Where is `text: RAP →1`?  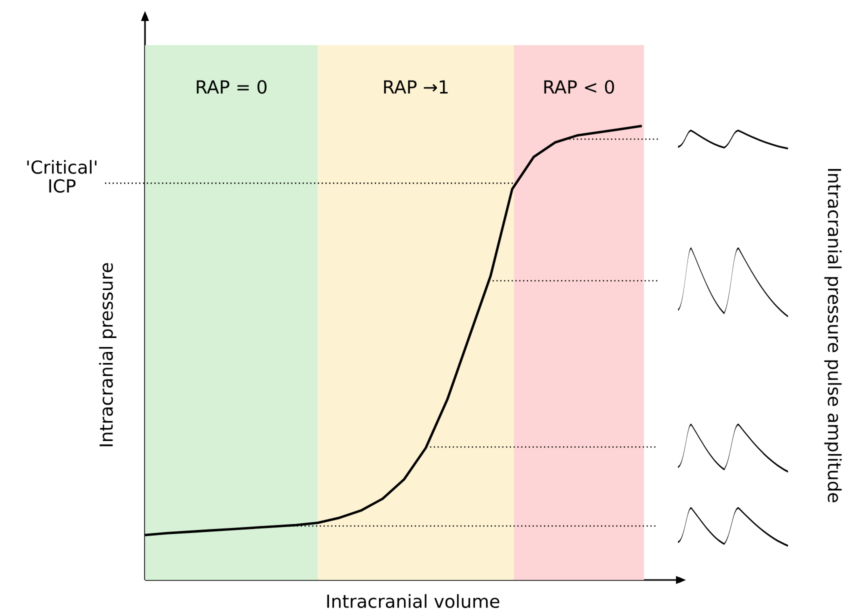 text: RAP →1 is located at coordinates (416, 87).